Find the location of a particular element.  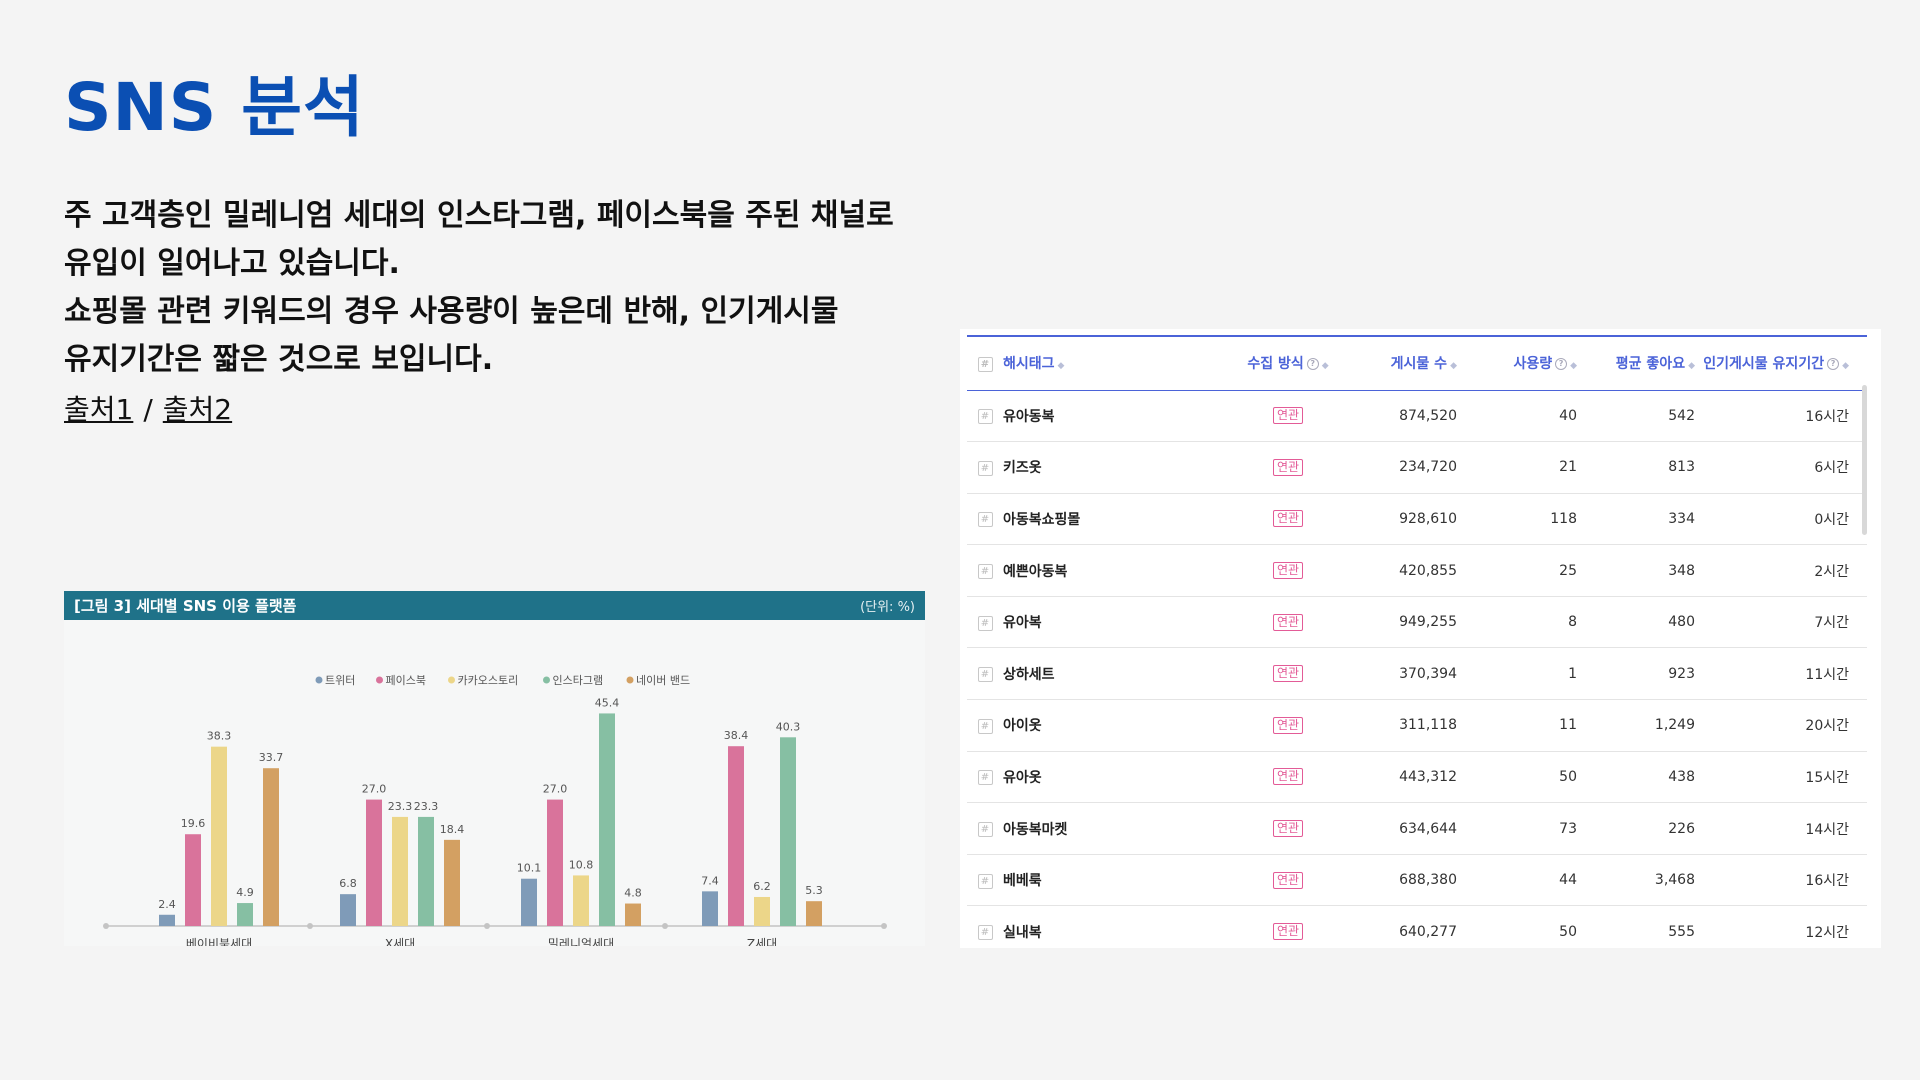

duration-cell: 16시간 is located at coordinates (1827, 881).